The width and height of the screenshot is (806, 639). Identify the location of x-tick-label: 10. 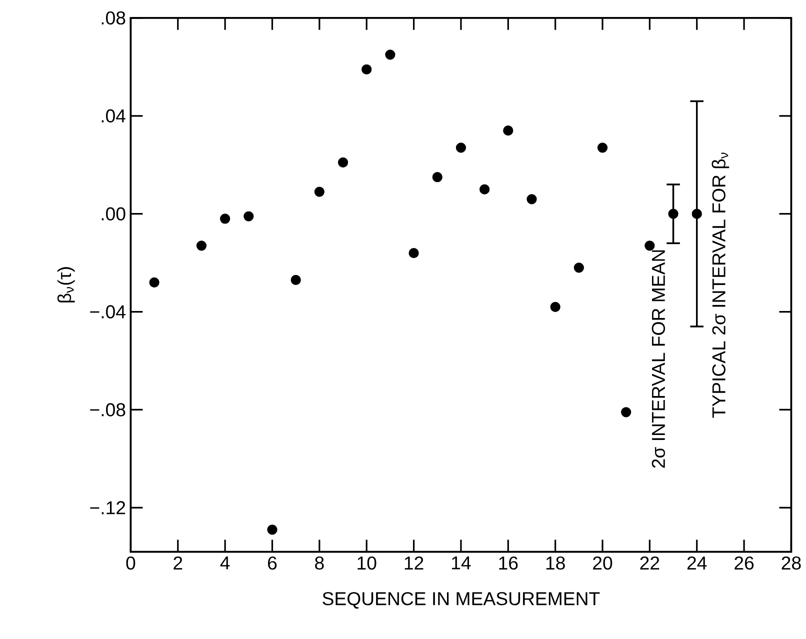
(367, 563).